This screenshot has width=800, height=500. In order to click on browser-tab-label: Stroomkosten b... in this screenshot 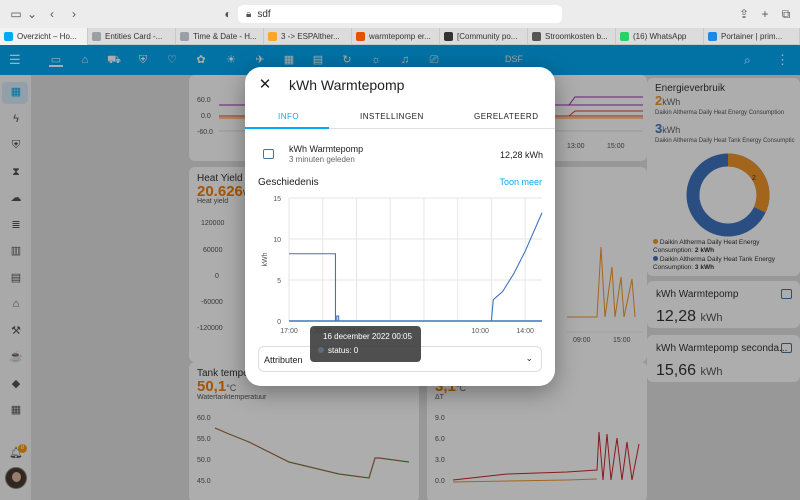, I will do `click(576, 36)`.